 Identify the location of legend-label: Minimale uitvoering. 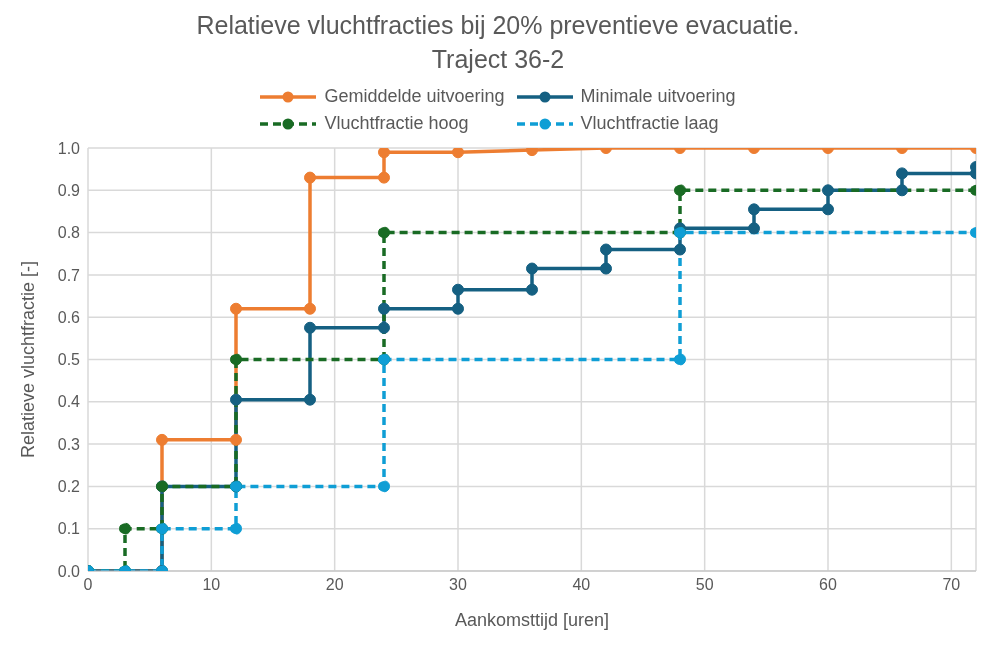
(658, 96).